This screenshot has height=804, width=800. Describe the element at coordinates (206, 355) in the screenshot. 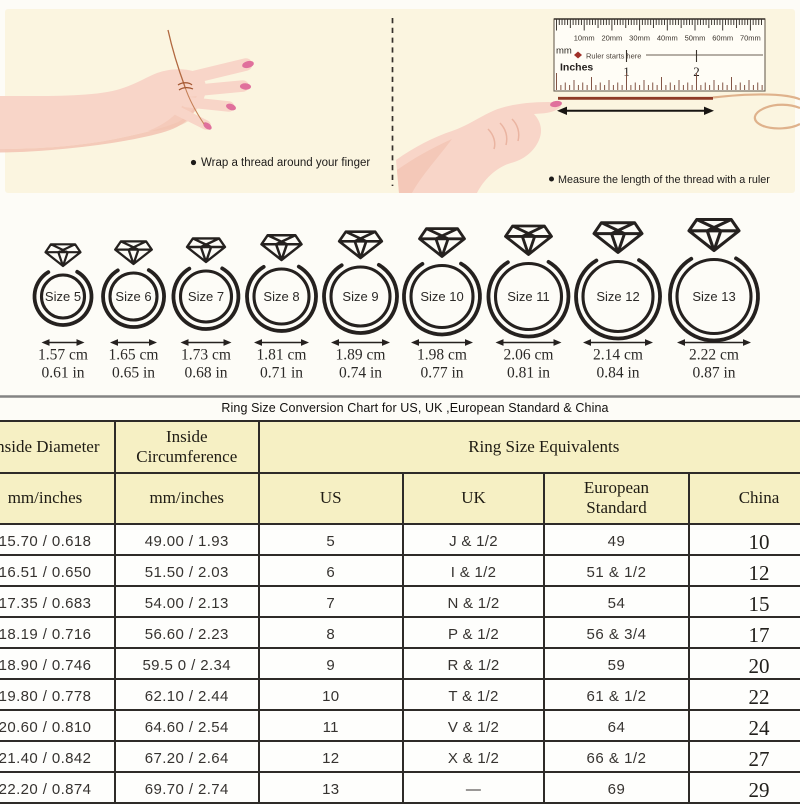

I see `svg-text: 1.73 cm` at that location.